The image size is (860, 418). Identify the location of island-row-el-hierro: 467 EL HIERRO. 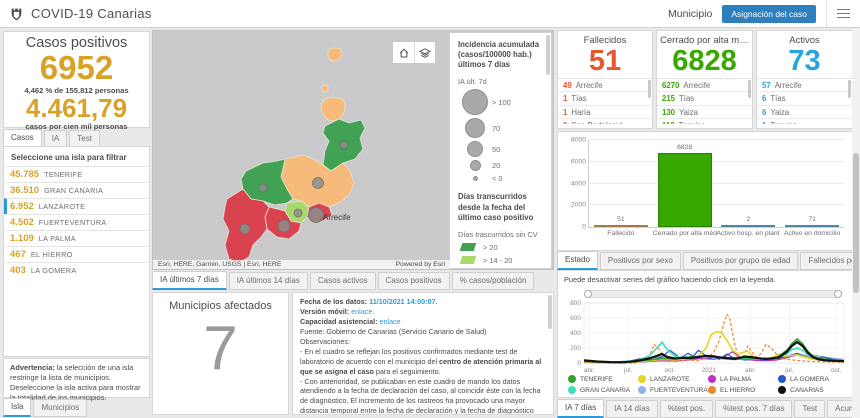
(76, 254).